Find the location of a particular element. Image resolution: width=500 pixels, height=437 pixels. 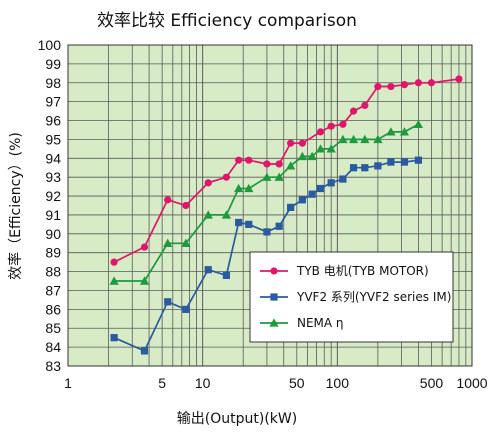

y-tick-label: 92 is located at coordinates (53, 196).